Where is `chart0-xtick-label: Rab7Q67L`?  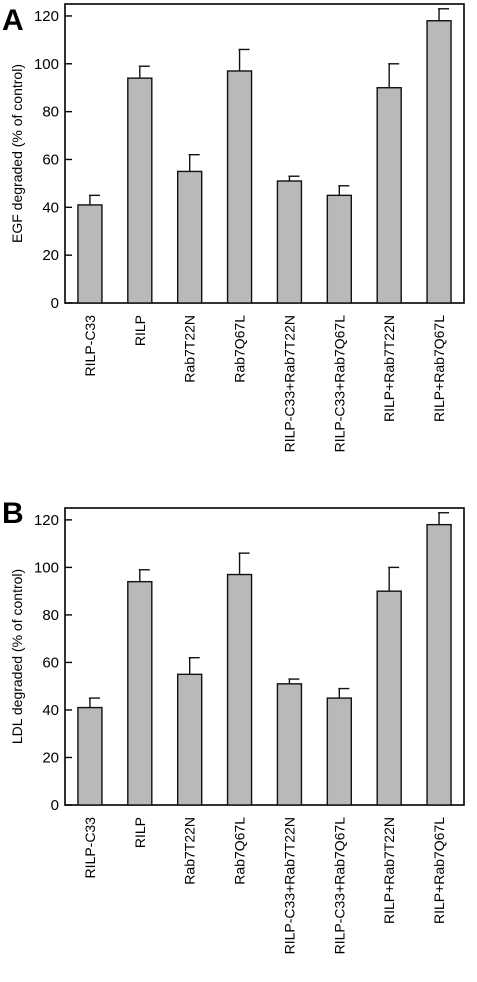
chart0-xtick-label: Rab7Q67L is located at coordinates (240, 349).